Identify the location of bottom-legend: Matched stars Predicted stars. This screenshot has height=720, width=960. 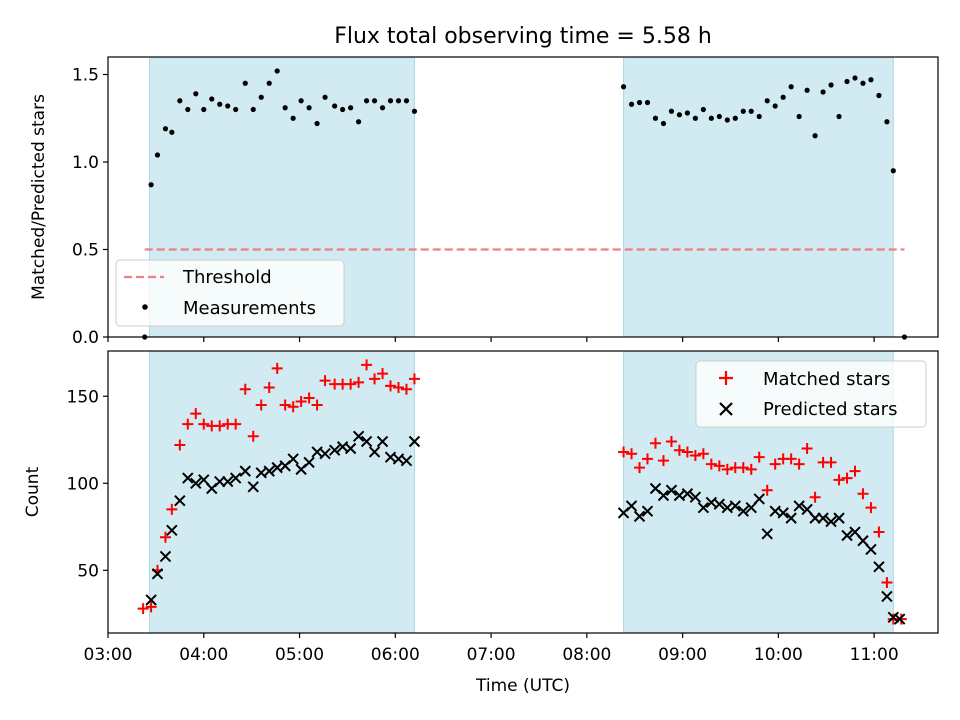
(811, 394).